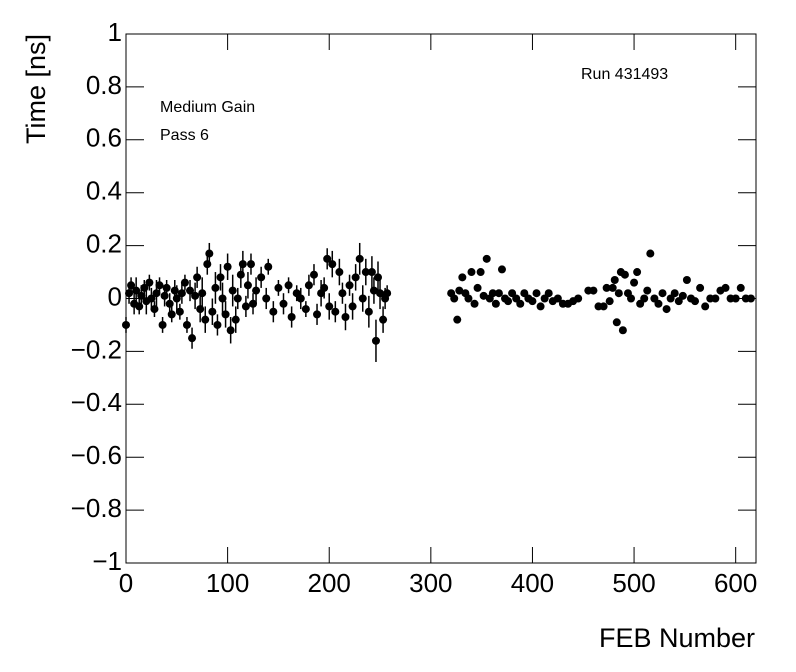 The image size is (796, 672). Describe the element at coordinates (184, 135) in the screenshot. I see `annotation: Pass 6` at that location.